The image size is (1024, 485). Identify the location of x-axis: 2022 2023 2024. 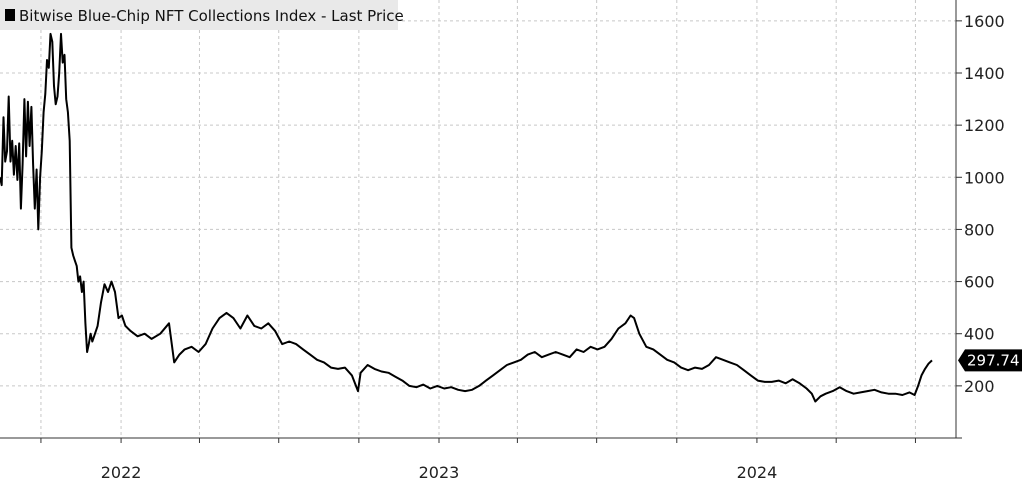
(478, 459).